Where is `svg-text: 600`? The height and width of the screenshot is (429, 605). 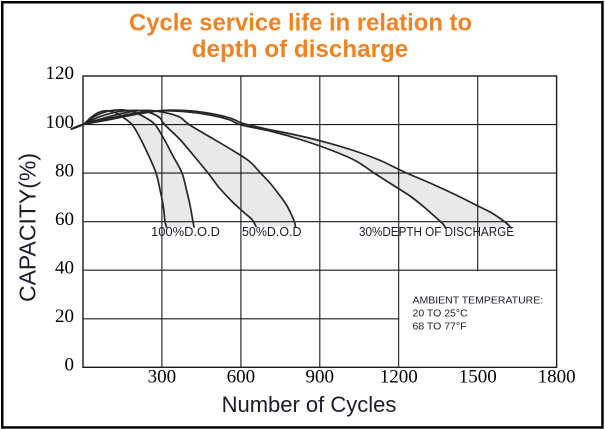
svg-text: 600 is located at coordinates (241, 377).